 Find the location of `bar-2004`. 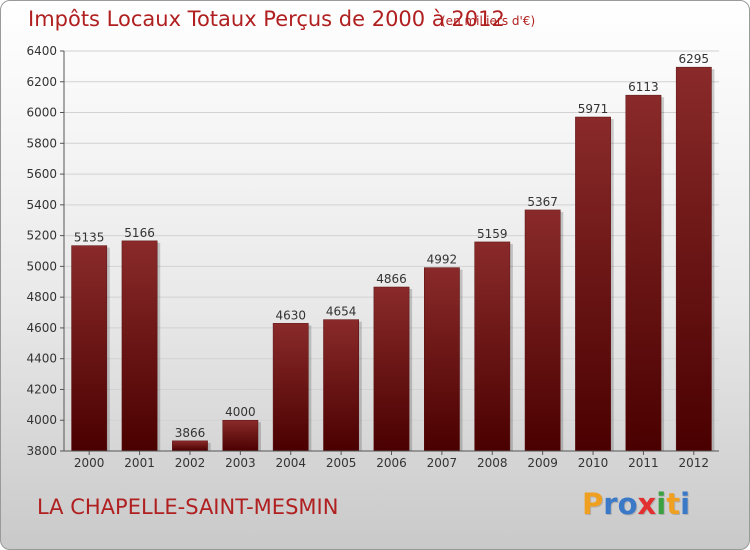

bar-2004 is located at coordinates (290, 387).